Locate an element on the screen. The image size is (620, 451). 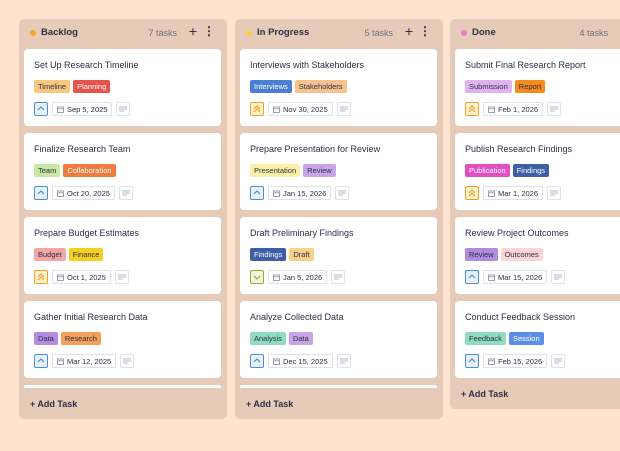
date-text: Feb 1, 2026 is located at coordinates (518, 109).